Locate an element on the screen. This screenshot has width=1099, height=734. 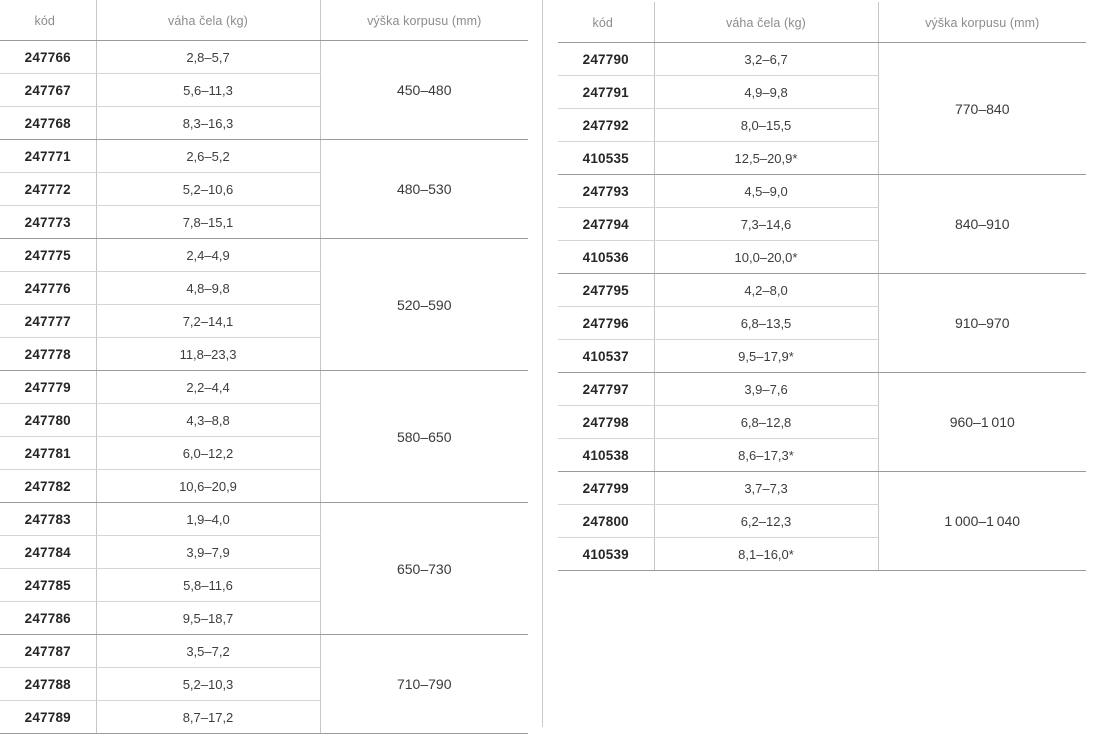
cell-mass: 6,8–12,8 is located at coordinates (765, 422).